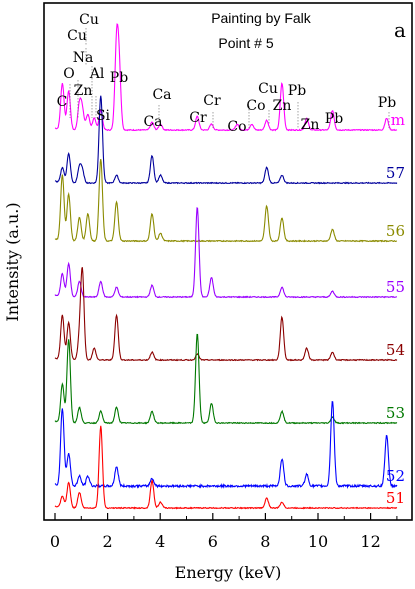  I want to click on x-tick-label: 6, so click(213, 541).